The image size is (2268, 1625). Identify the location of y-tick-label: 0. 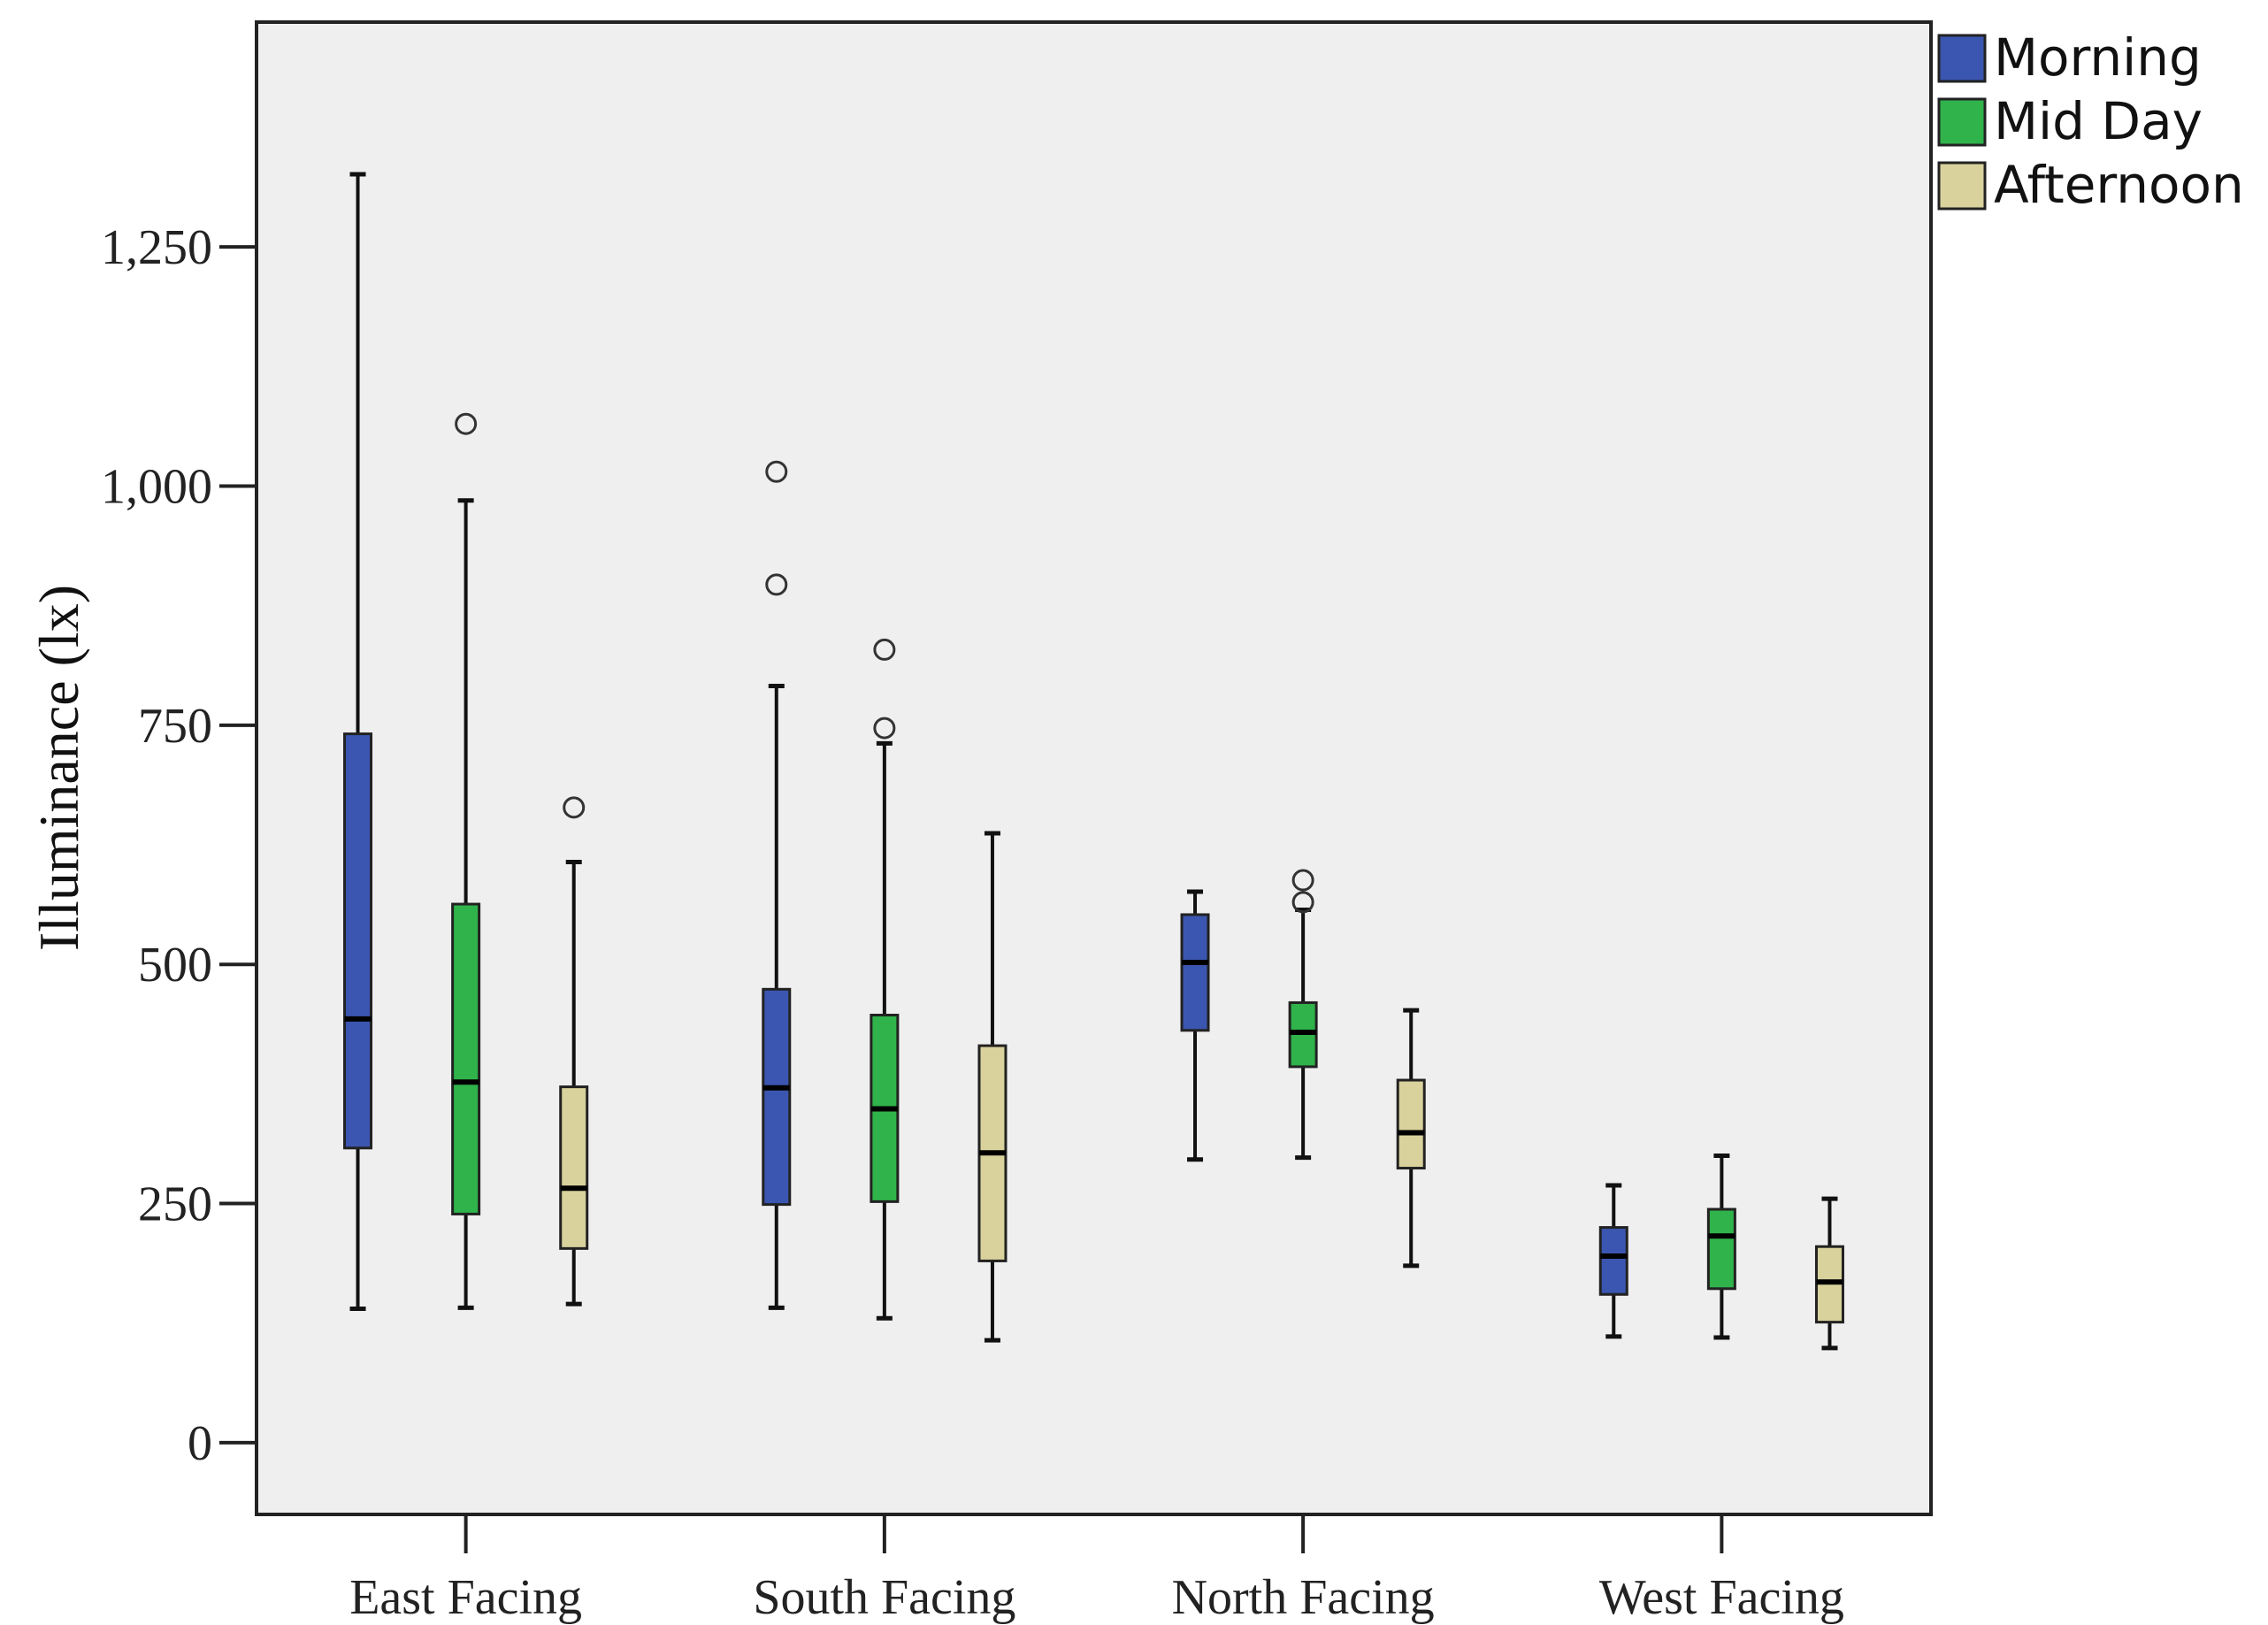
(200, 1443).